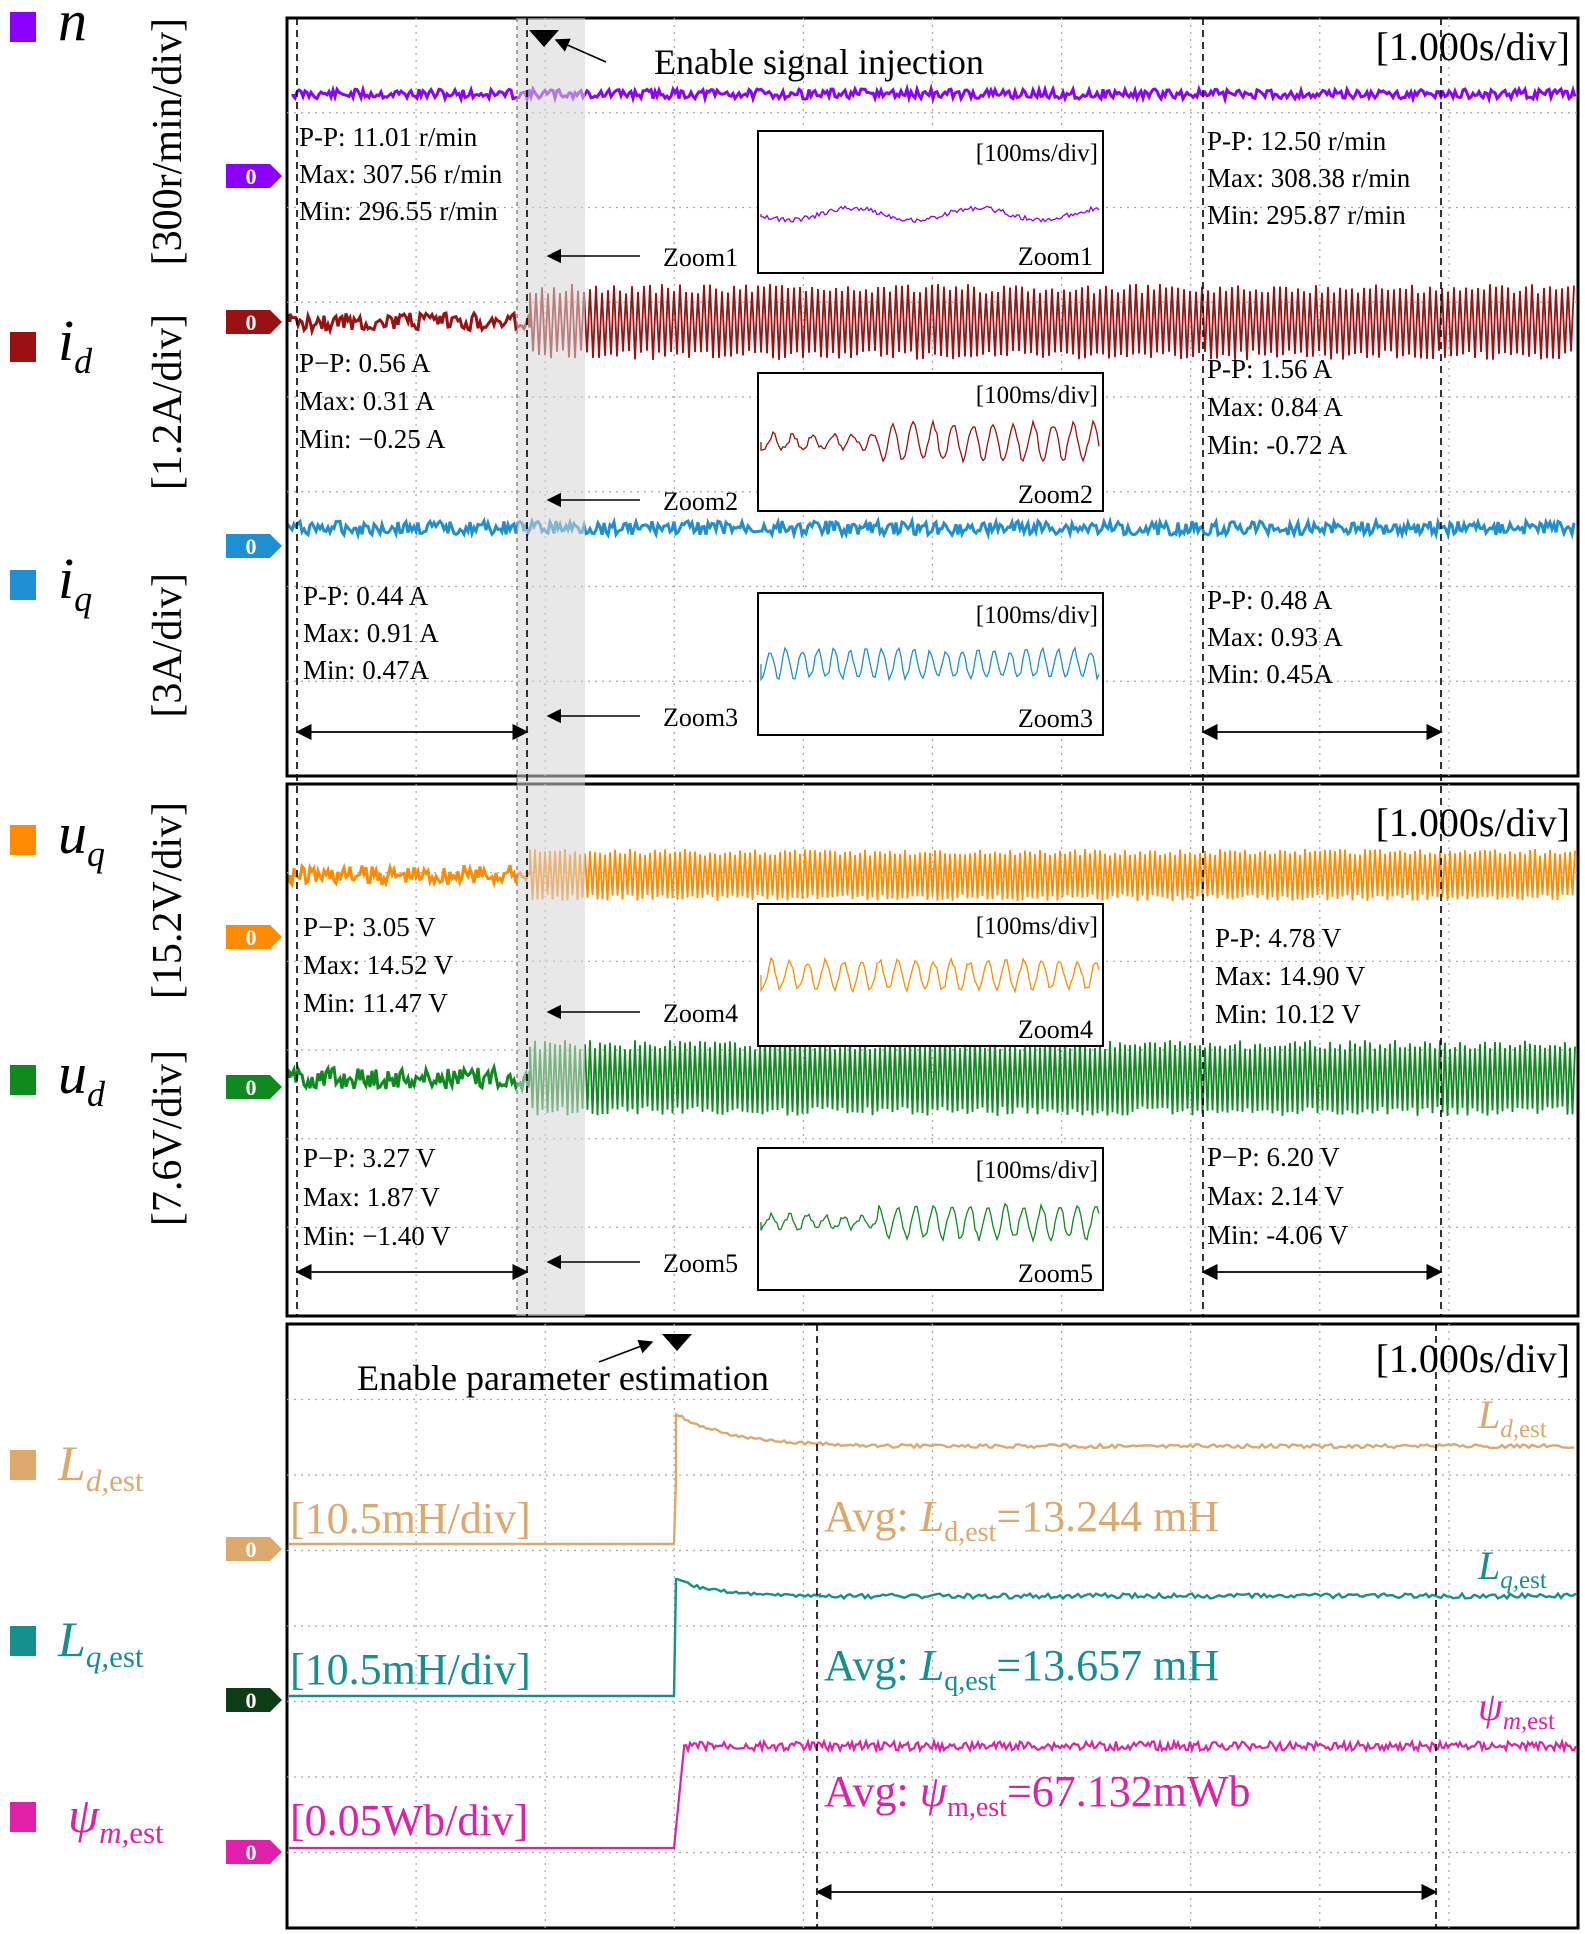 This screenshot has height=1934, width=1585. I want to click on trace-tag-psi: ψm,est, so click(1516, 1709).